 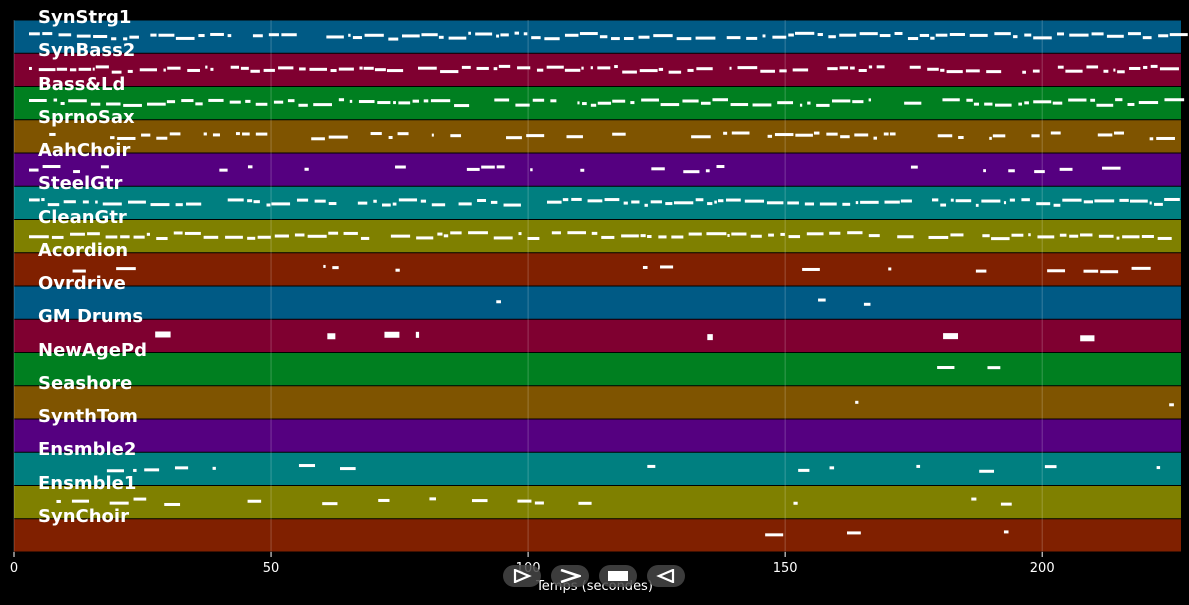 What do you see at coordinates (666, 576) in the screenshot?
I see `rewind-button` at bounding box center [666, 576].